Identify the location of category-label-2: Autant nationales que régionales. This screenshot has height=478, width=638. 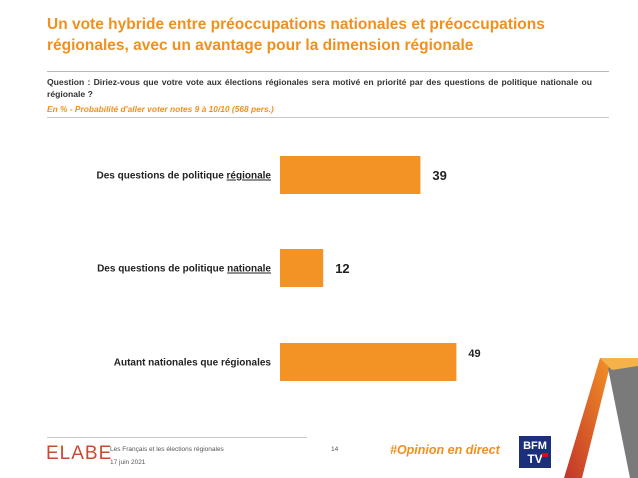
(193, 363).